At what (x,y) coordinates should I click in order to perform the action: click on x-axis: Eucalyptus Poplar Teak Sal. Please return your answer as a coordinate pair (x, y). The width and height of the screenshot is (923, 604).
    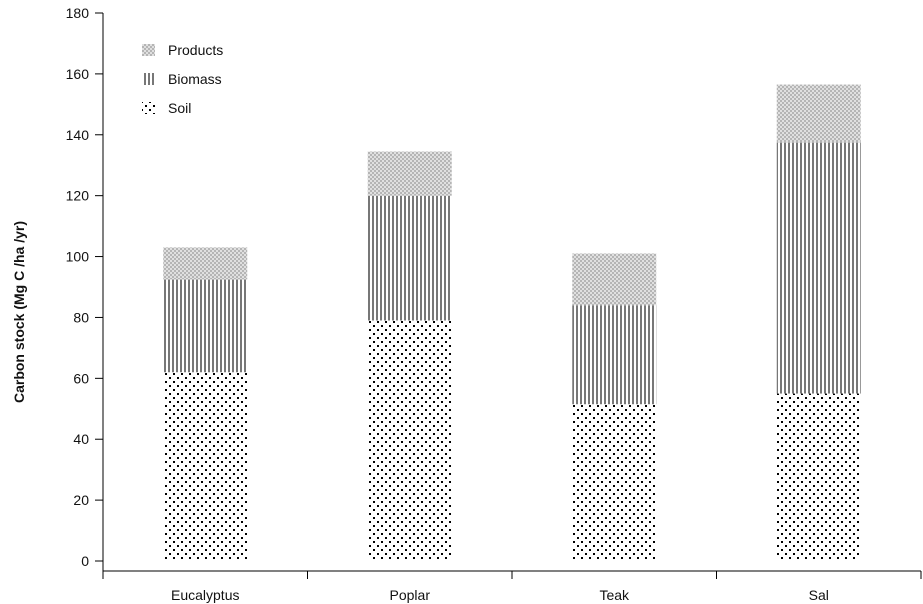
    Looking at the image, I should click on (512, 586).